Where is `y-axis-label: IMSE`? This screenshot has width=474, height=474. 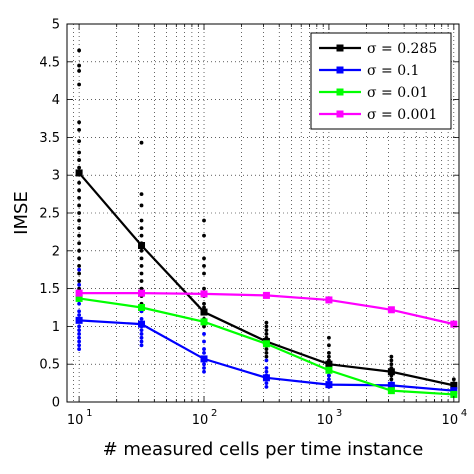
y-axis-label: IMSE is located at coordinates (21, 213).